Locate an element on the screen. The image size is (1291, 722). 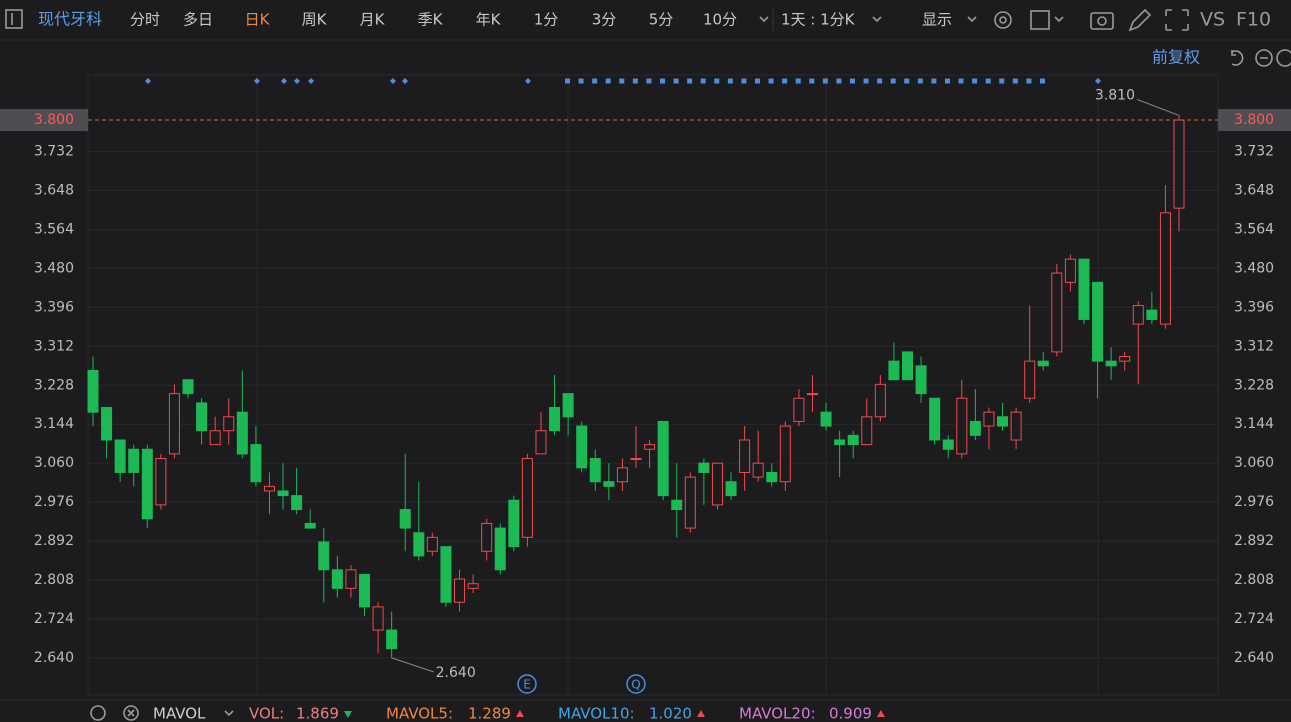
indicator-value: 1.869 is located at coordinates (317, 713).